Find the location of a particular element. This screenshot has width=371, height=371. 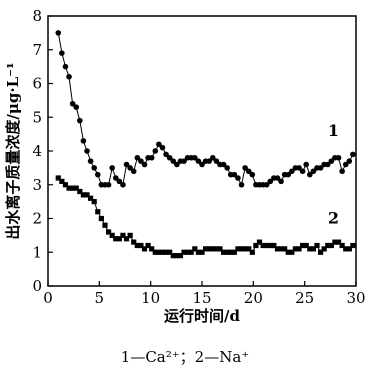

x-tick-label: 5 is located at coordinates (100, 298).